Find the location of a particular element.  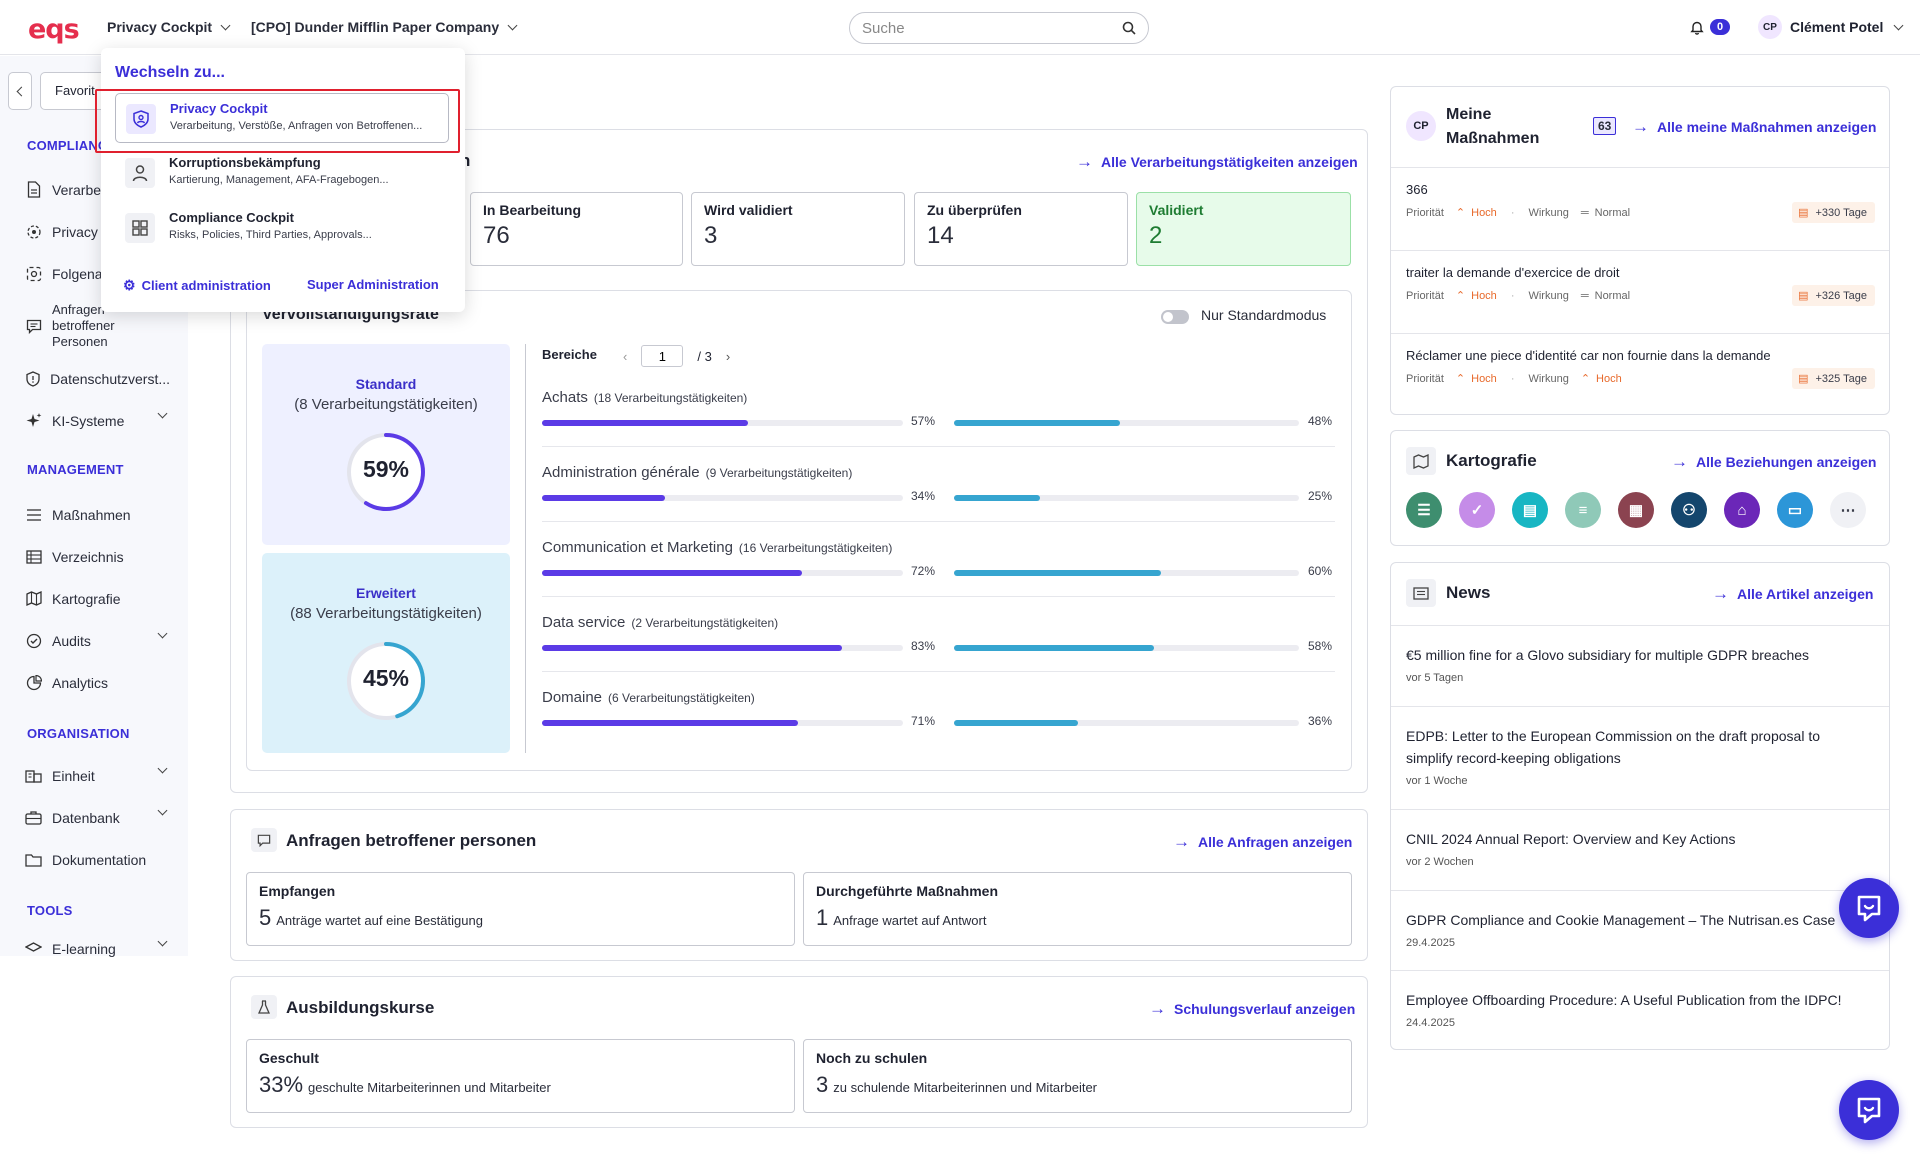

client-administration-link: ⚙ Client administration is located at coordinates (197, 285).